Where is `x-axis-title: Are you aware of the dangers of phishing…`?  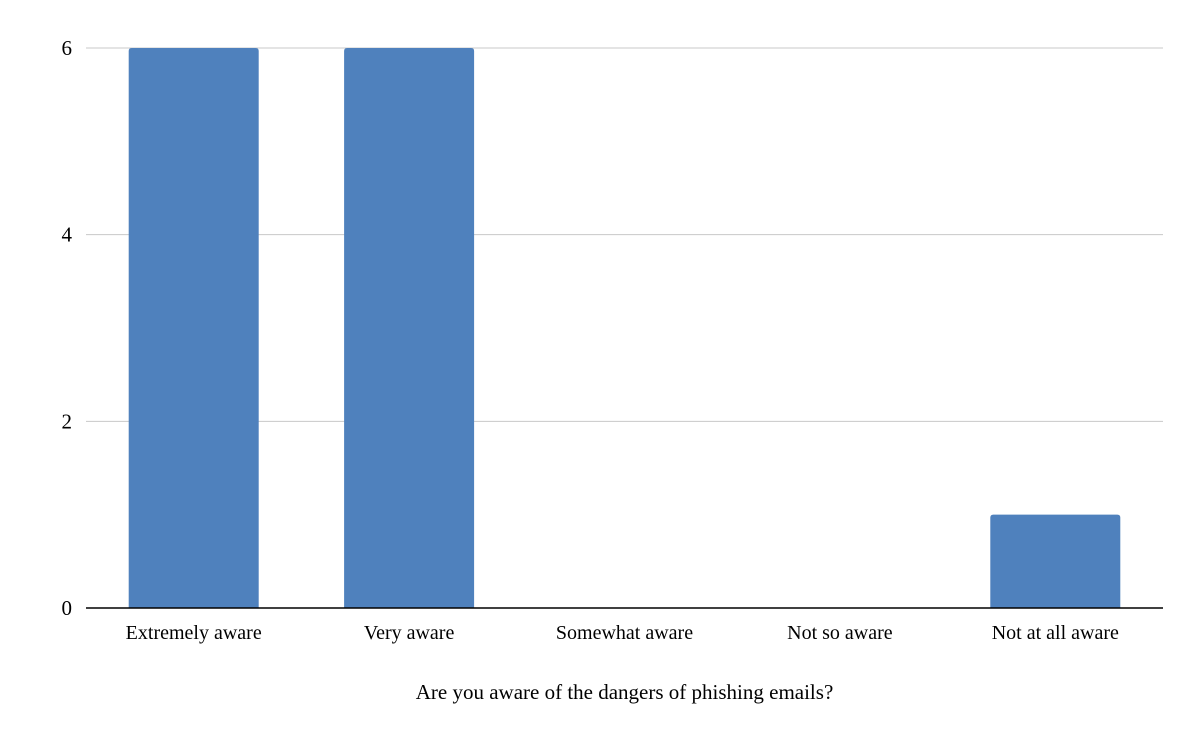
x-axis-title: Are you aware of the dangers of phishing… is located at coordinates (625, 692).